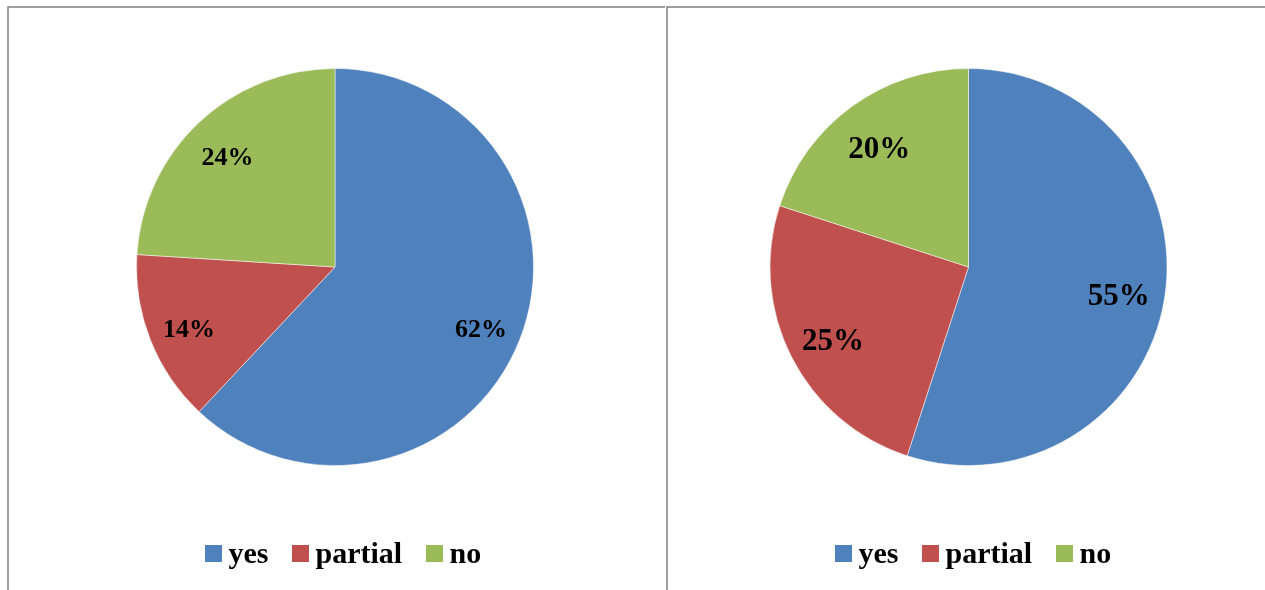 The width and height of the screenshot is (1265, 590). What do you see at coordinates (189, 329) in the screenshot?
I see `data-label: 14%` at bounding box center [189, 329].